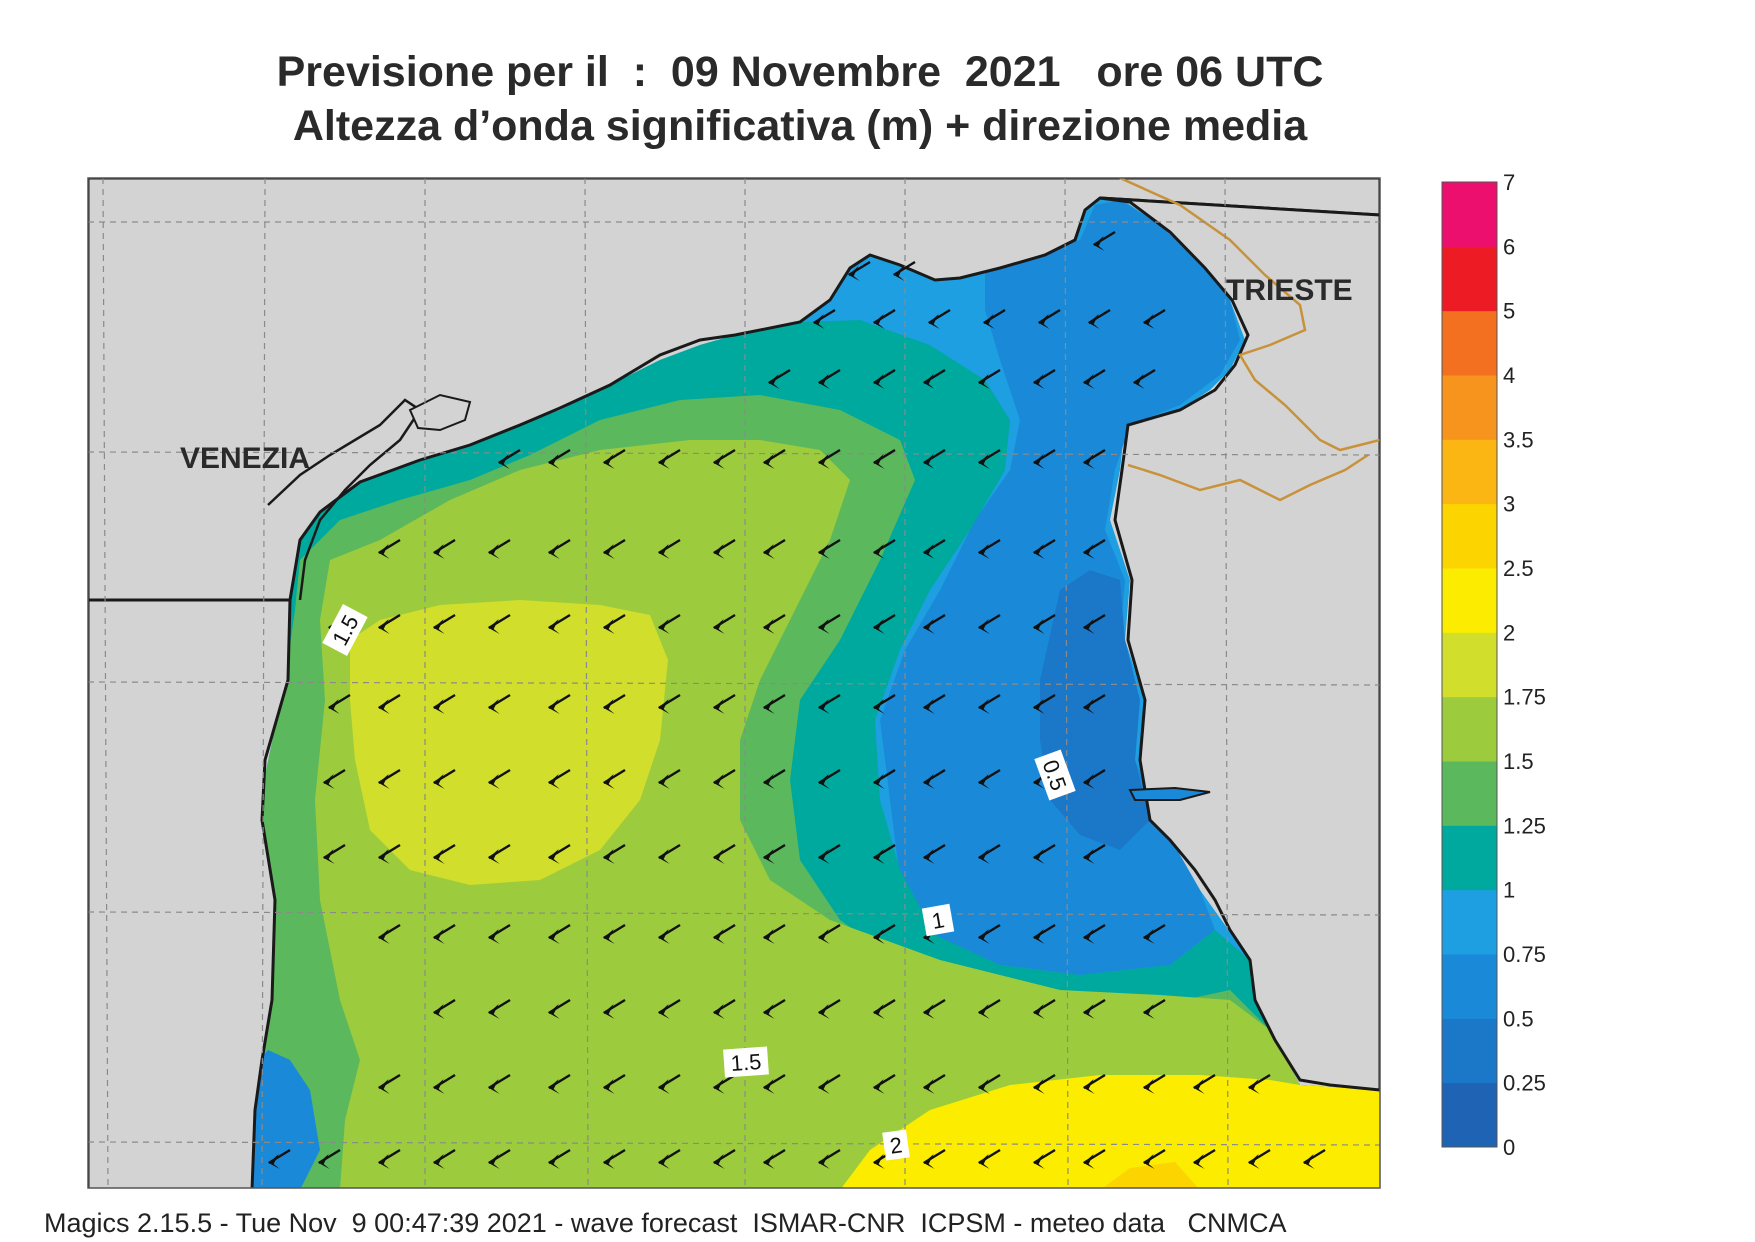  What do you see at coordinates (245, 458) in the screenshot?
I see `place-venezia: VENEZIA` at bounding box center [245, 458].